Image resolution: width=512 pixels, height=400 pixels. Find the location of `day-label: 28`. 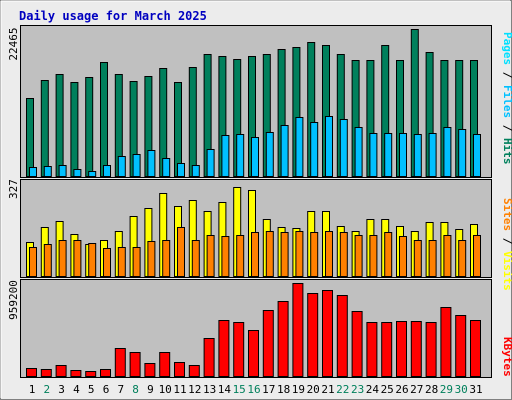

day-label: 28 is located at coordinates (431, 389).